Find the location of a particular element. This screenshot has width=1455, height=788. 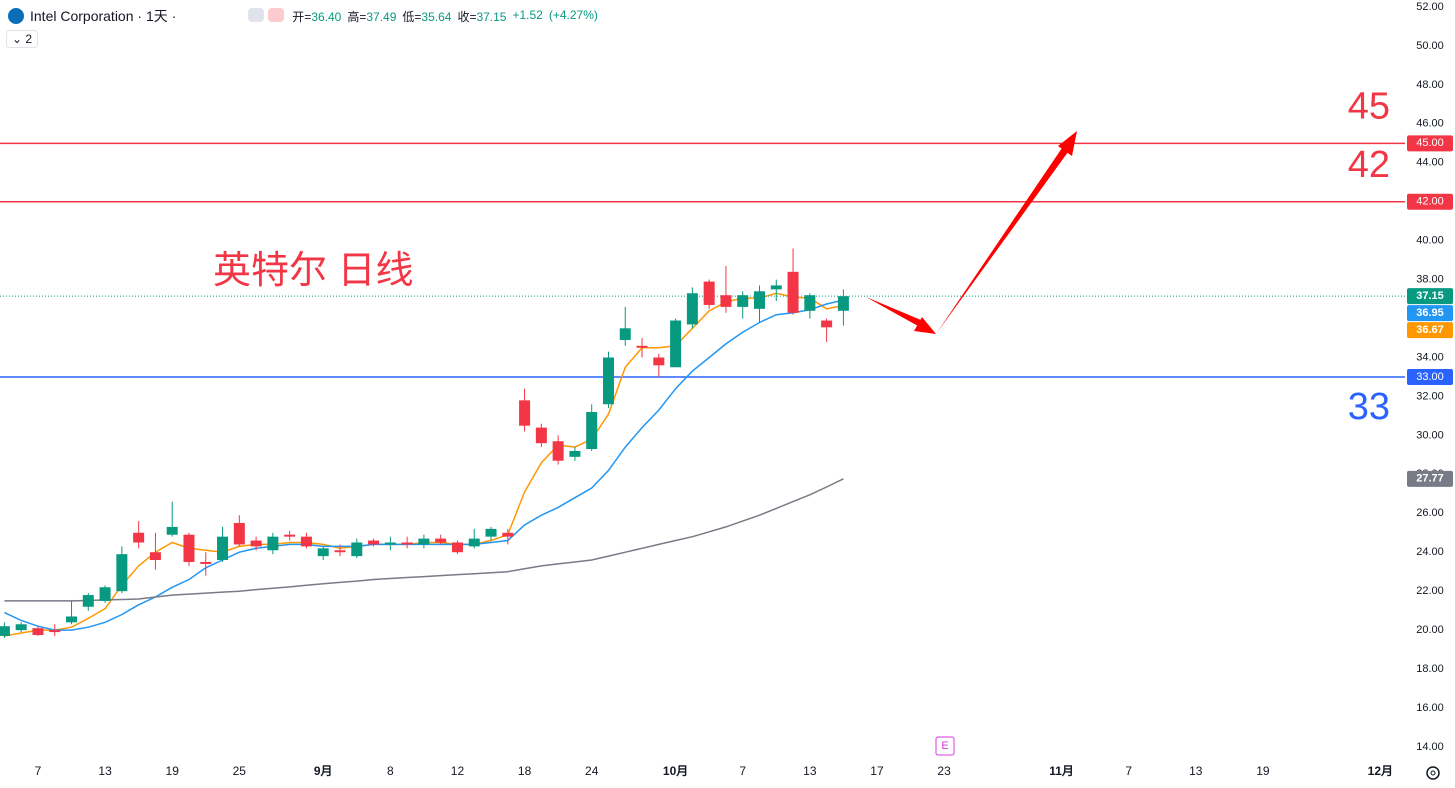

y-tick-label: 34.00 is located at coordinates (1430, 357).